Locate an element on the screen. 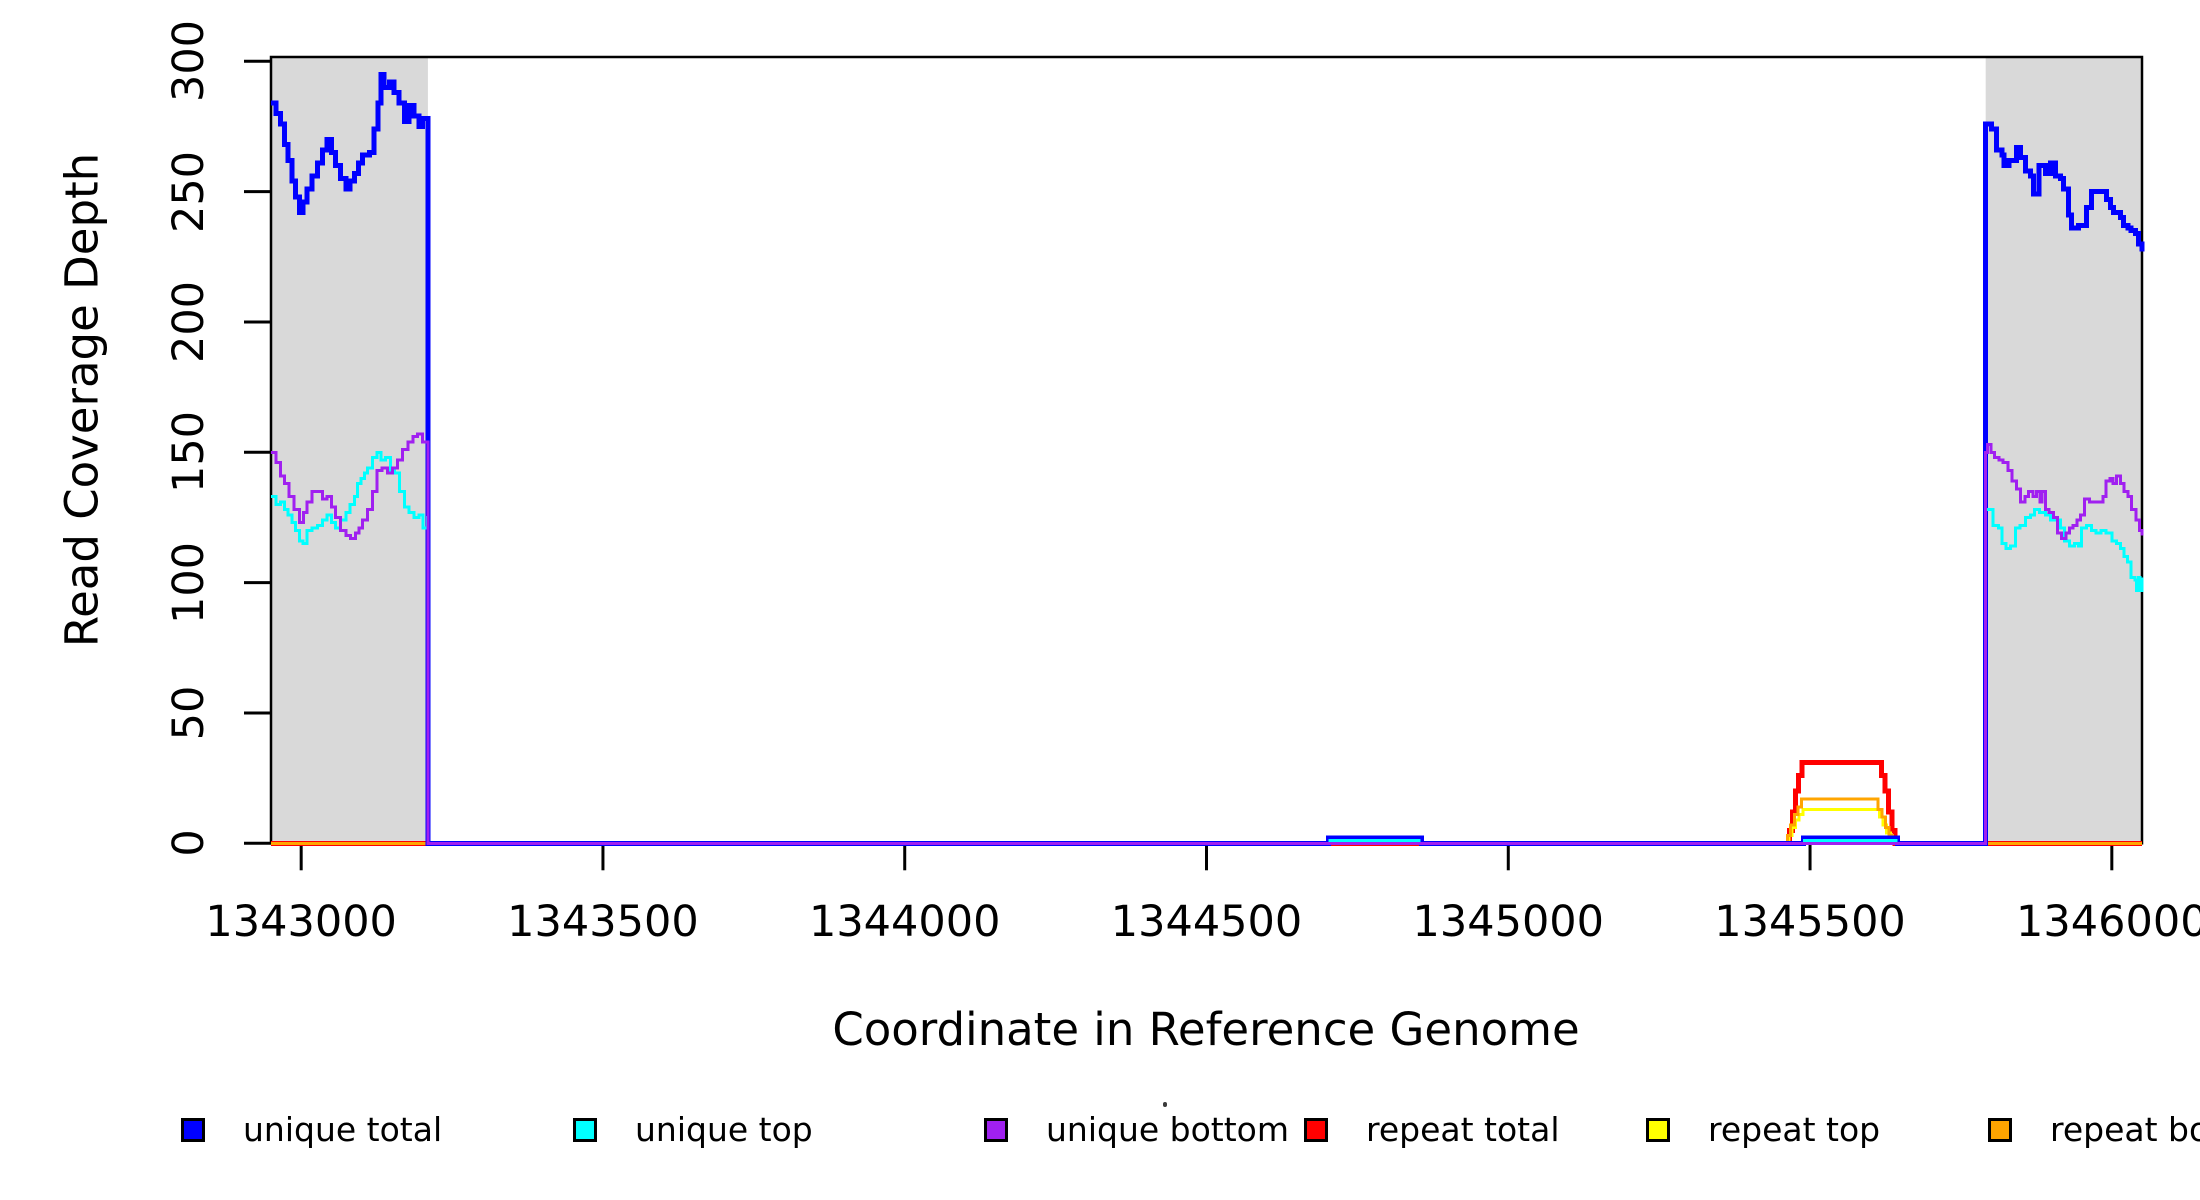 This screenshot has height=1200, width=2200. y-tick-label: 250 is located at coordinates (189, 191).